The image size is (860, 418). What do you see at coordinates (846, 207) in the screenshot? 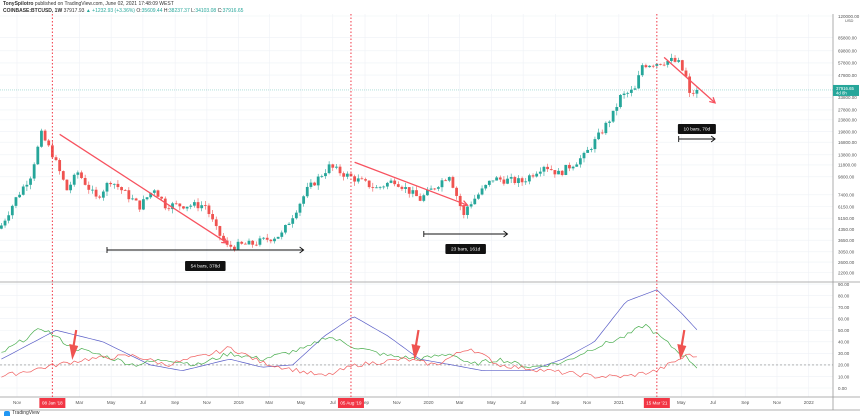
I see `price-tick-label: 6150.00` at bounding box center [846, 207].